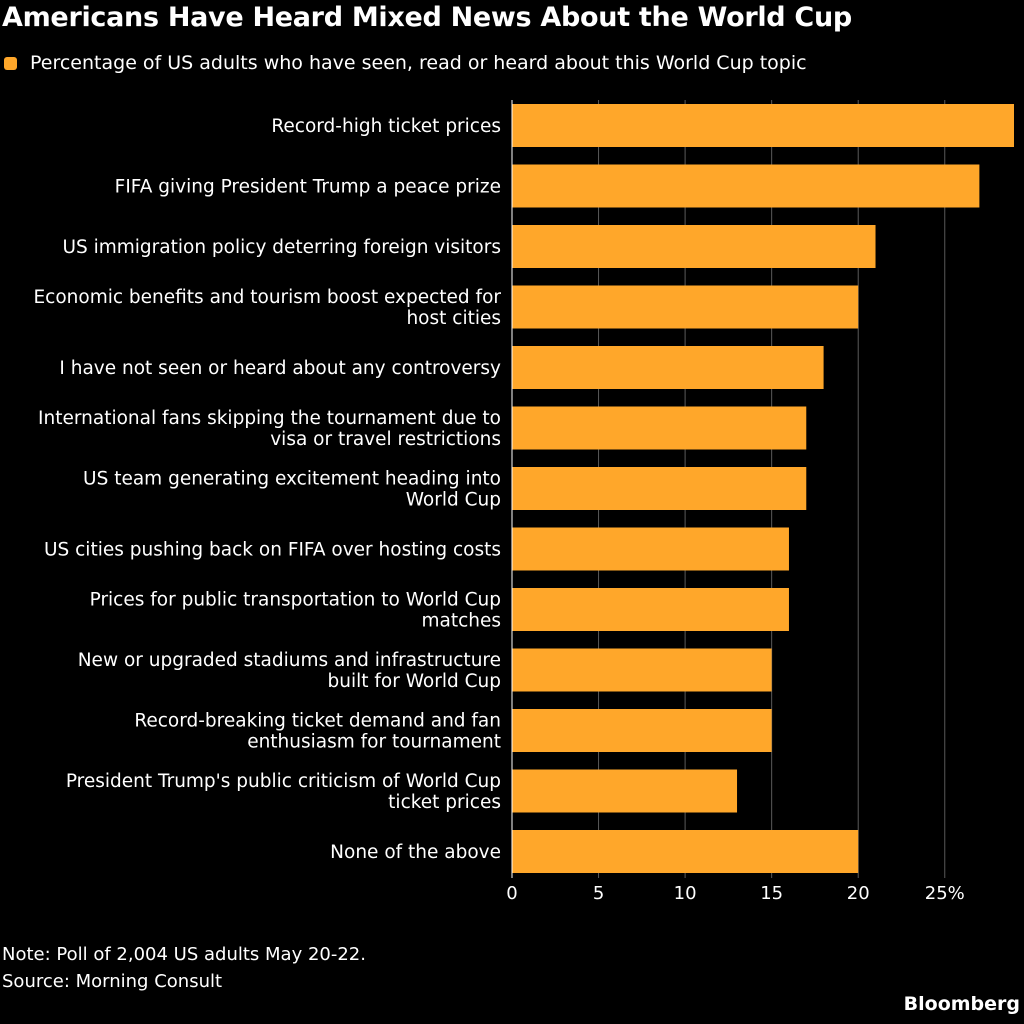  I want to click on x-tick-label: 10, so click(685, 893).